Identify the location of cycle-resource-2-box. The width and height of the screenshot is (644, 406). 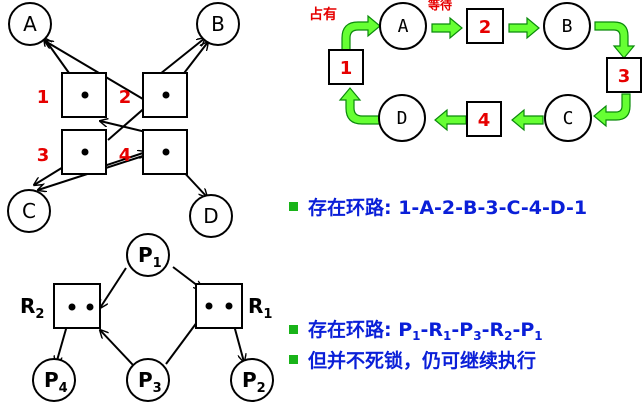
(485, 26).